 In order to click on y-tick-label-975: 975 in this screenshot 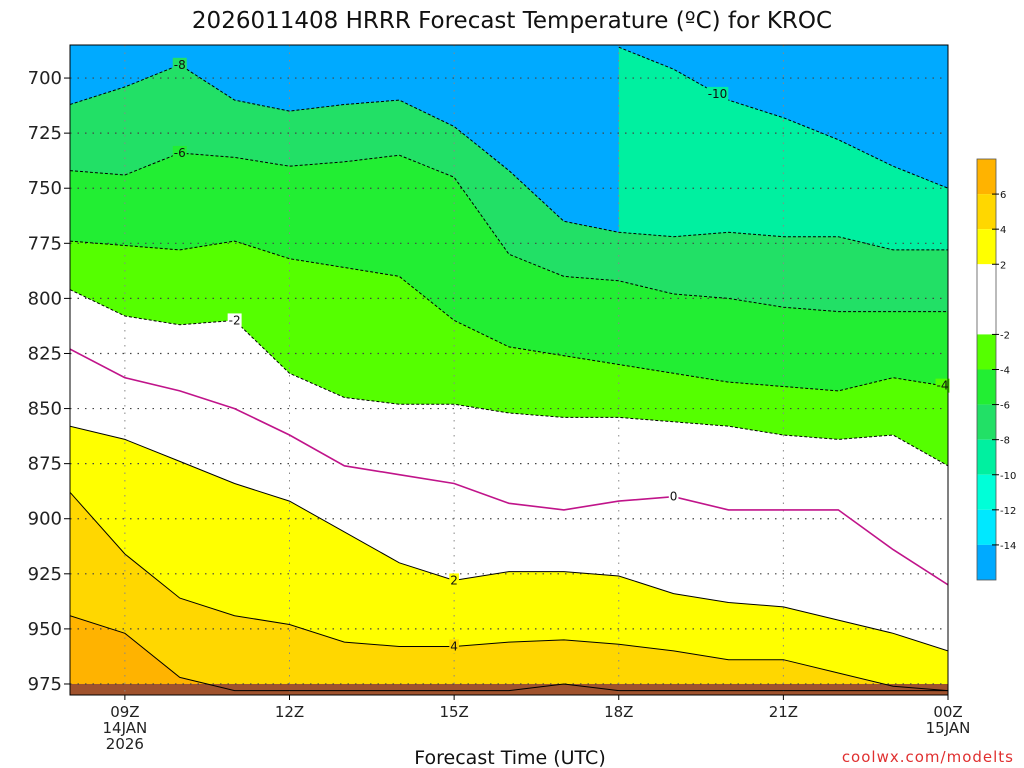, I will do `click(45, 684)`.